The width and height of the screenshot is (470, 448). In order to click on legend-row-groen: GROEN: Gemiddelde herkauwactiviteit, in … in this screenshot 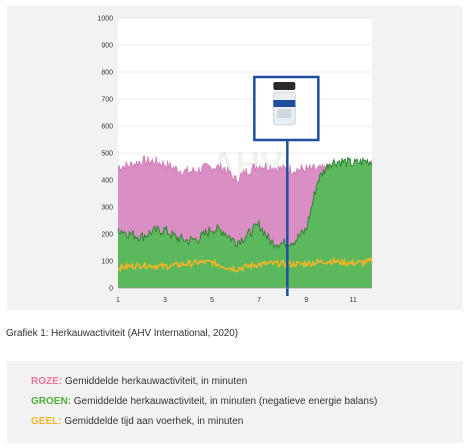, I will do `click(204, 401)`.